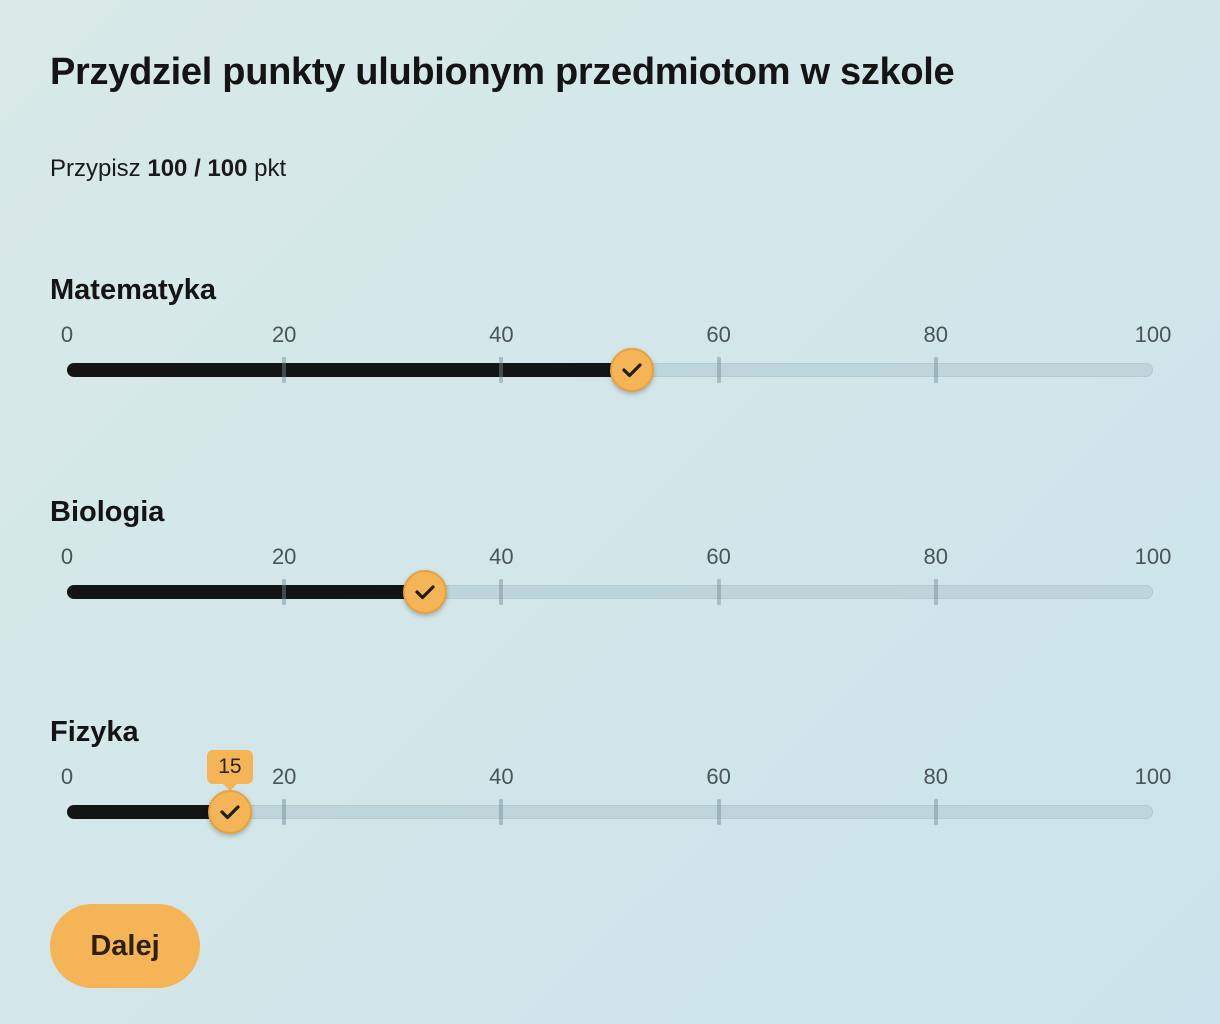  What do you see at coordinates (125, 946) in the screenshot?
I see `next-button: Dalej` at bounding box center [125, 946].